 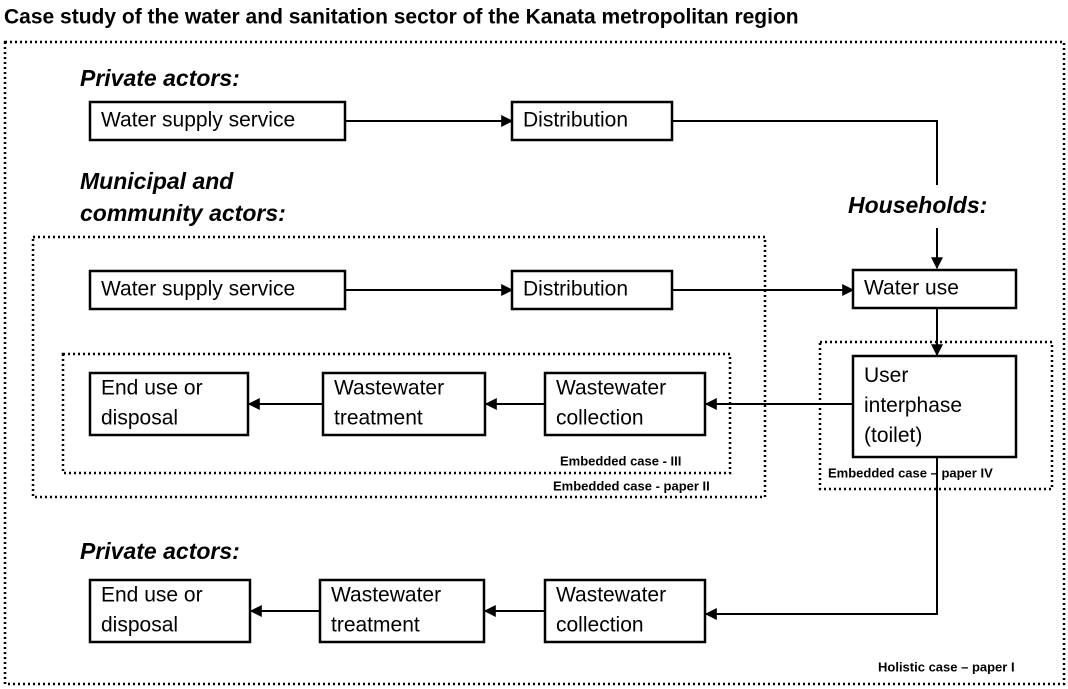 I want to click on label: Municipal and, so click(x=157, y=181).